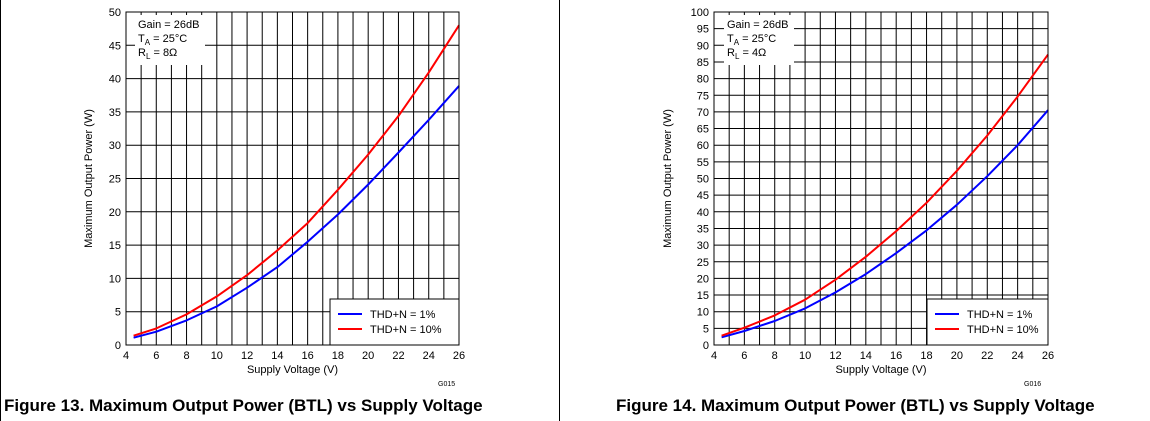 Image resolution: width=1150 pixels, height=421 pixels. What do you see at coordinates (703, 163) in the screenshot?
I see `chart2-y-tick-label: 55` at bounding box center [703, 163].